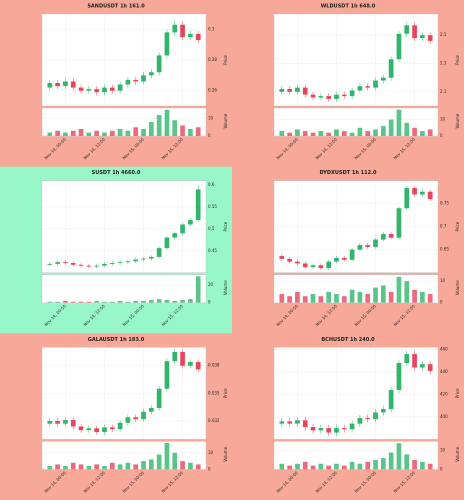 The width and height of the screenshot is (464, 500). Describe the element at coordinates (441, 468) in the screenshot. I see `y2-tick-label: 0` at that location.